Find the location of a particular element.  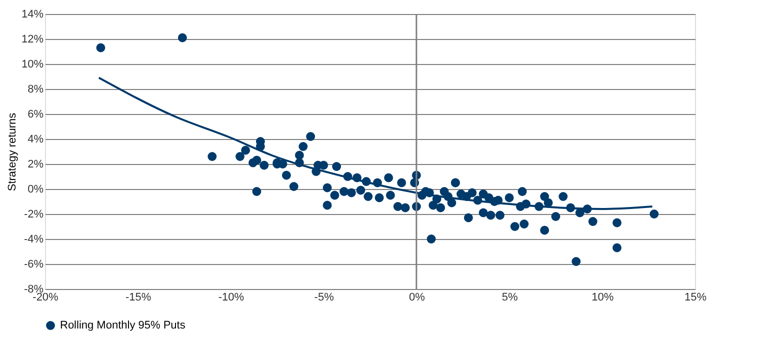

y-tick-label: -4% is located at coordinates (34, 240).